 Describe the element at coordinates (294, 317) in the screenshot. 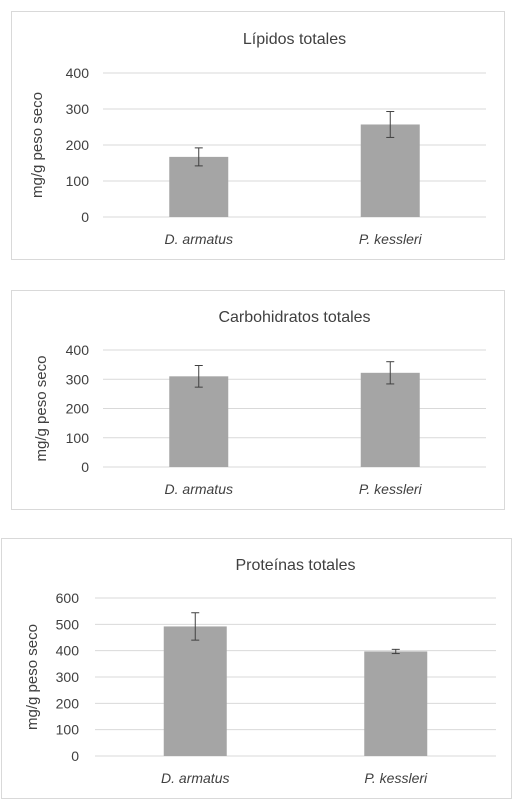

I see `chart-title: Carbohidratos totales` at that location.